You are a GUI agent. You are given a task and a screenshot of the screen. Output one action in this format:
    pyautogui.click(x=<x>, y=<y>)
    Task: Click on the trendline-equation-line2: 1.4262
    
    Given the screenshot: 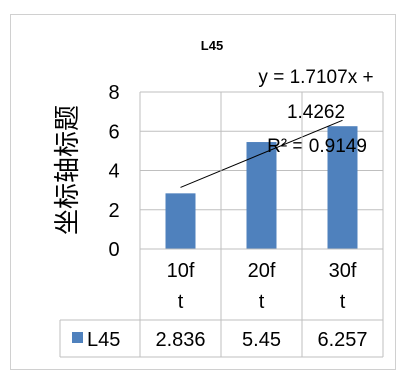 What is the action you would take?
    pyautogui.click(x=316, y=112)
    